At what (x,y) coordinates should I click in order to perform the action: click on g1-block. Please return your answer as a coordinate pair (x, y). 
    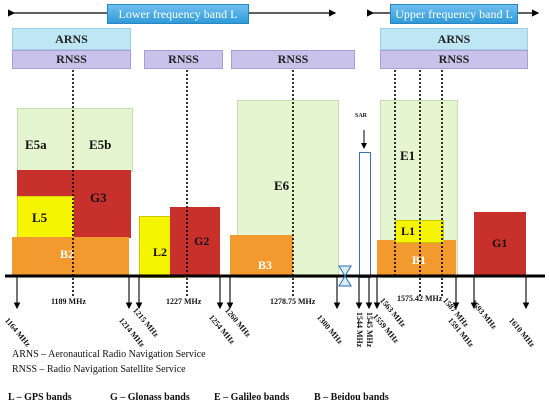
    Looking at the image, I should click on (500, 243).